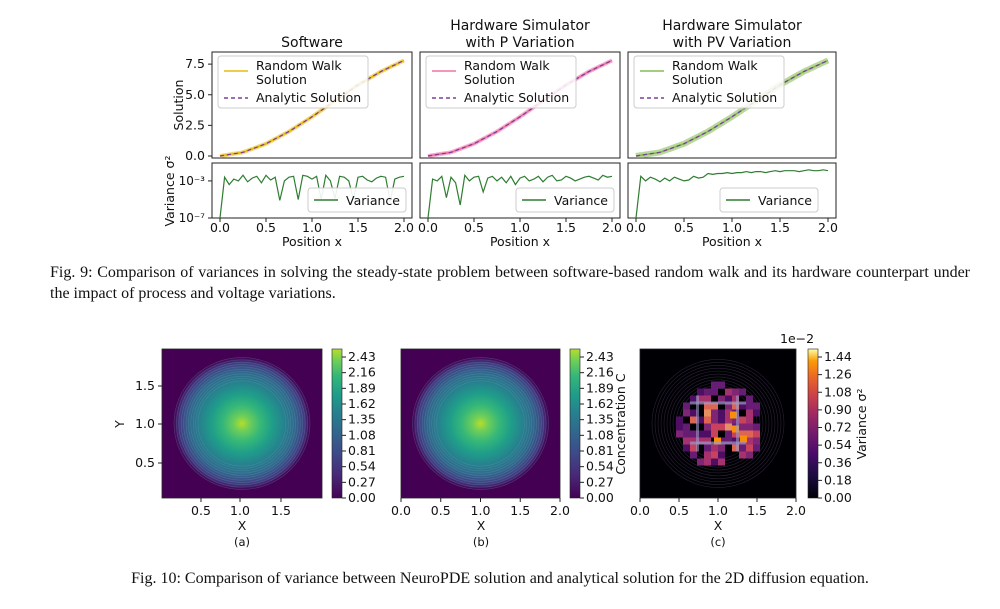 The image size is (1000, 609). Describe the element at coordinates (600, 372) in the screenshot. I see `colorbar-tick-label: 2.16` at that location.